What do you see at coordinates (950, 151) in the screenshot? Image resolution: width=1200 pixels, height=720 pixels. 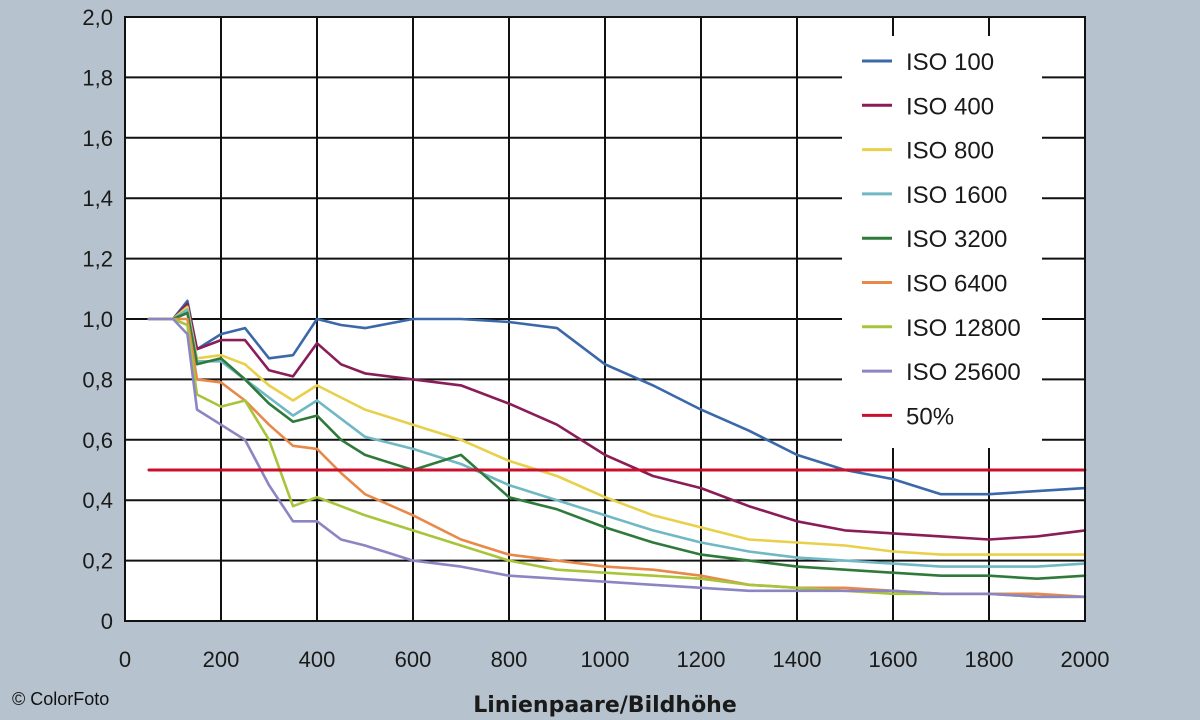 I see `legend-entry-label: ISO 800` at bounding box center [950, 151].